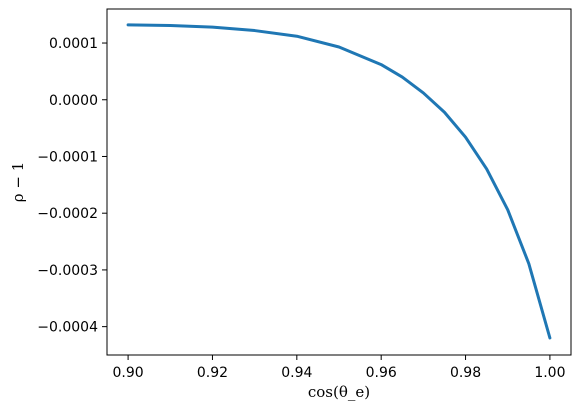 This screenshot has height=410, width=581. What do you see at coordinates (296, 373) in the screenshot?
I see `x-tick-label: 0.94` at bounding box center [296, 373].